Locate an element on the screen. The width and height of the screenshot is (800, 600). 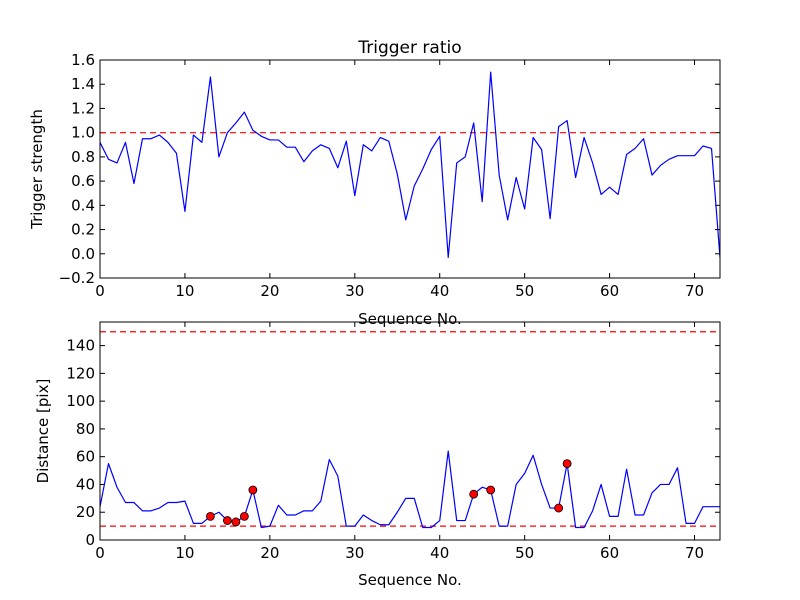
chart-title: Trigger ratio is located at coordinates (409, 48).